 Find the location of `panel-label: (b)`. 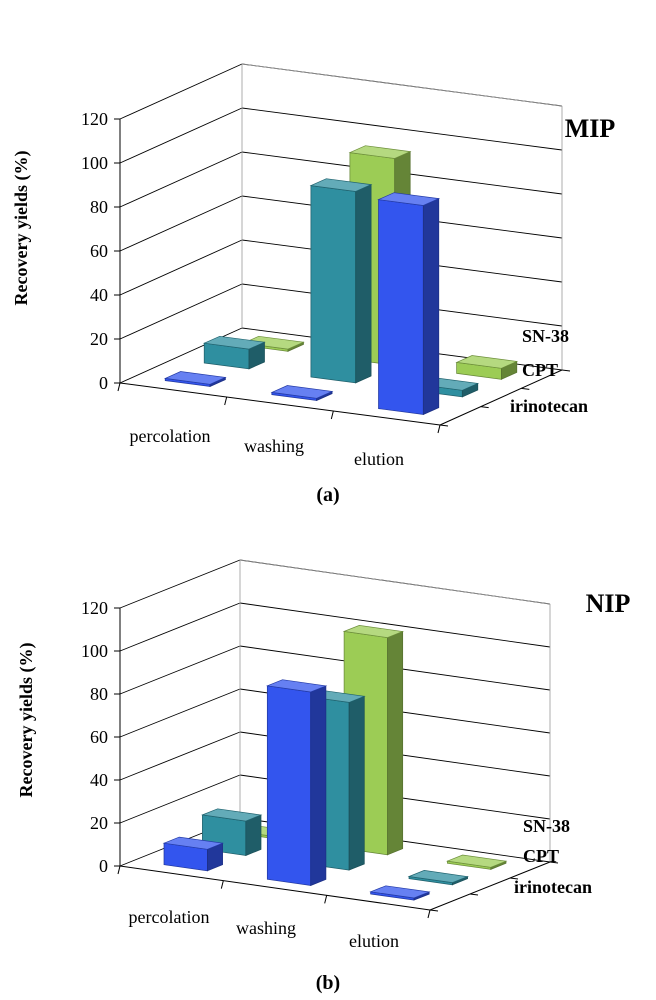

panel-label: (b) is located at coordinates (328, 983).